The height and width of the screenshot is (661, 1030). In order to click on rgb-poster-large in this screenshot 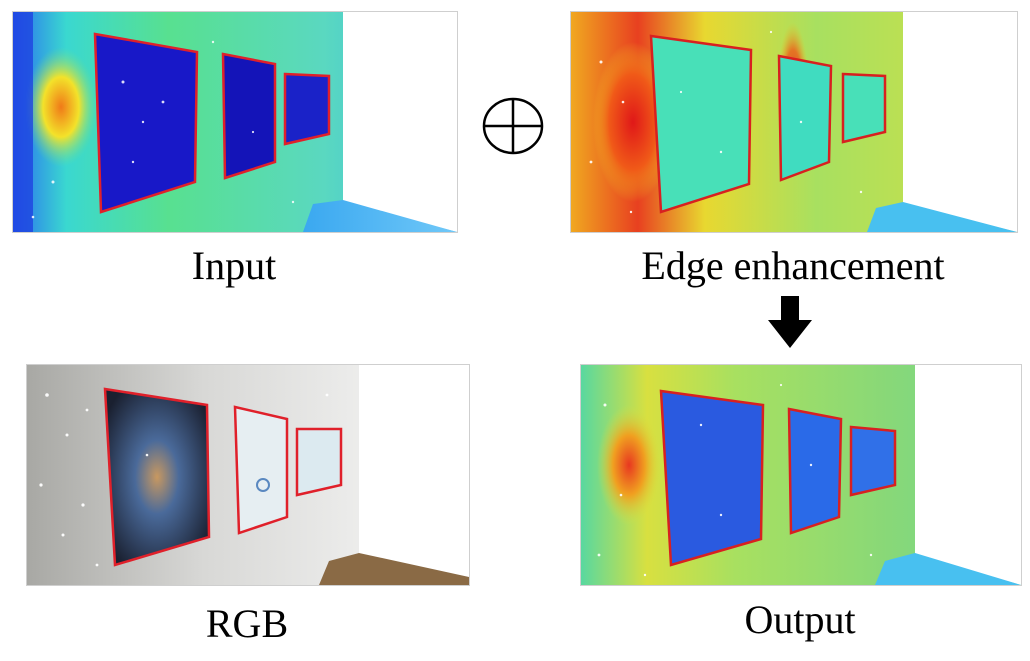, I will do `click(157, 477)`.